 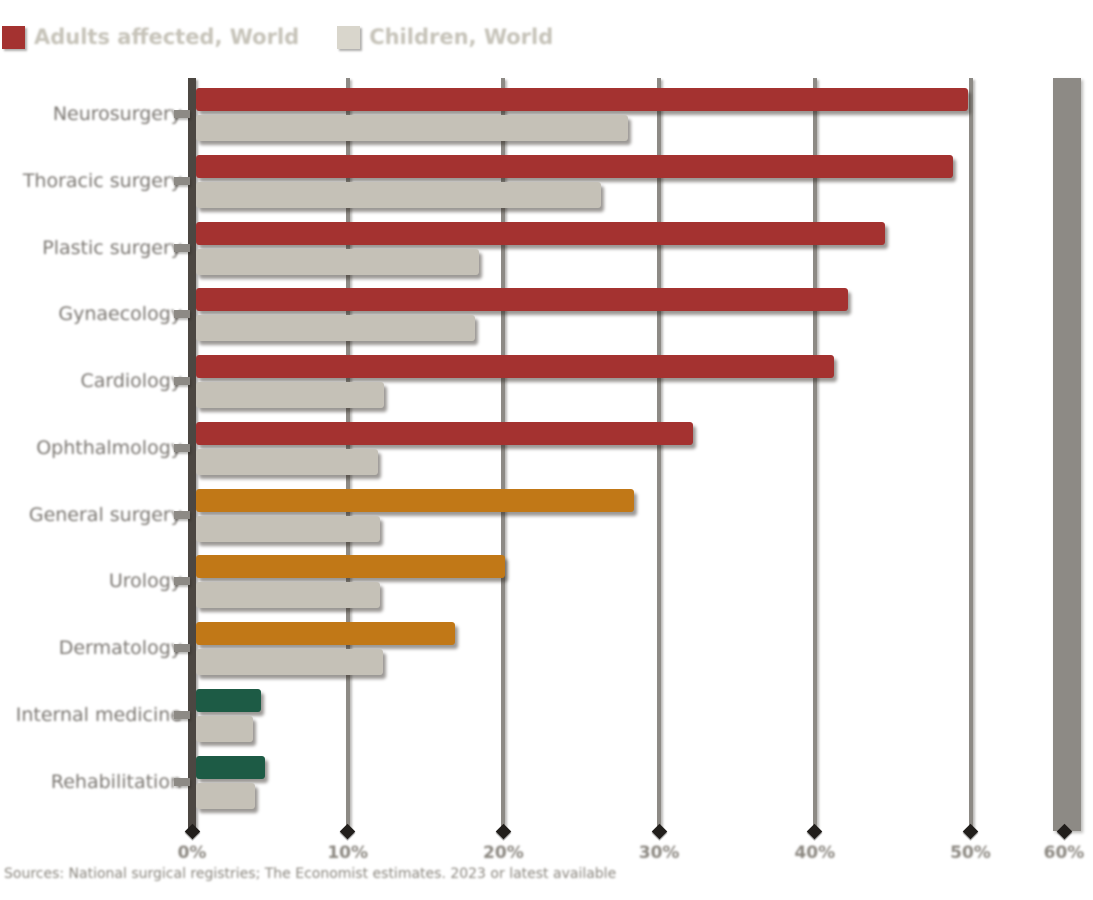 I want to click on tick-label: 10%, so click(x=348, y=853).